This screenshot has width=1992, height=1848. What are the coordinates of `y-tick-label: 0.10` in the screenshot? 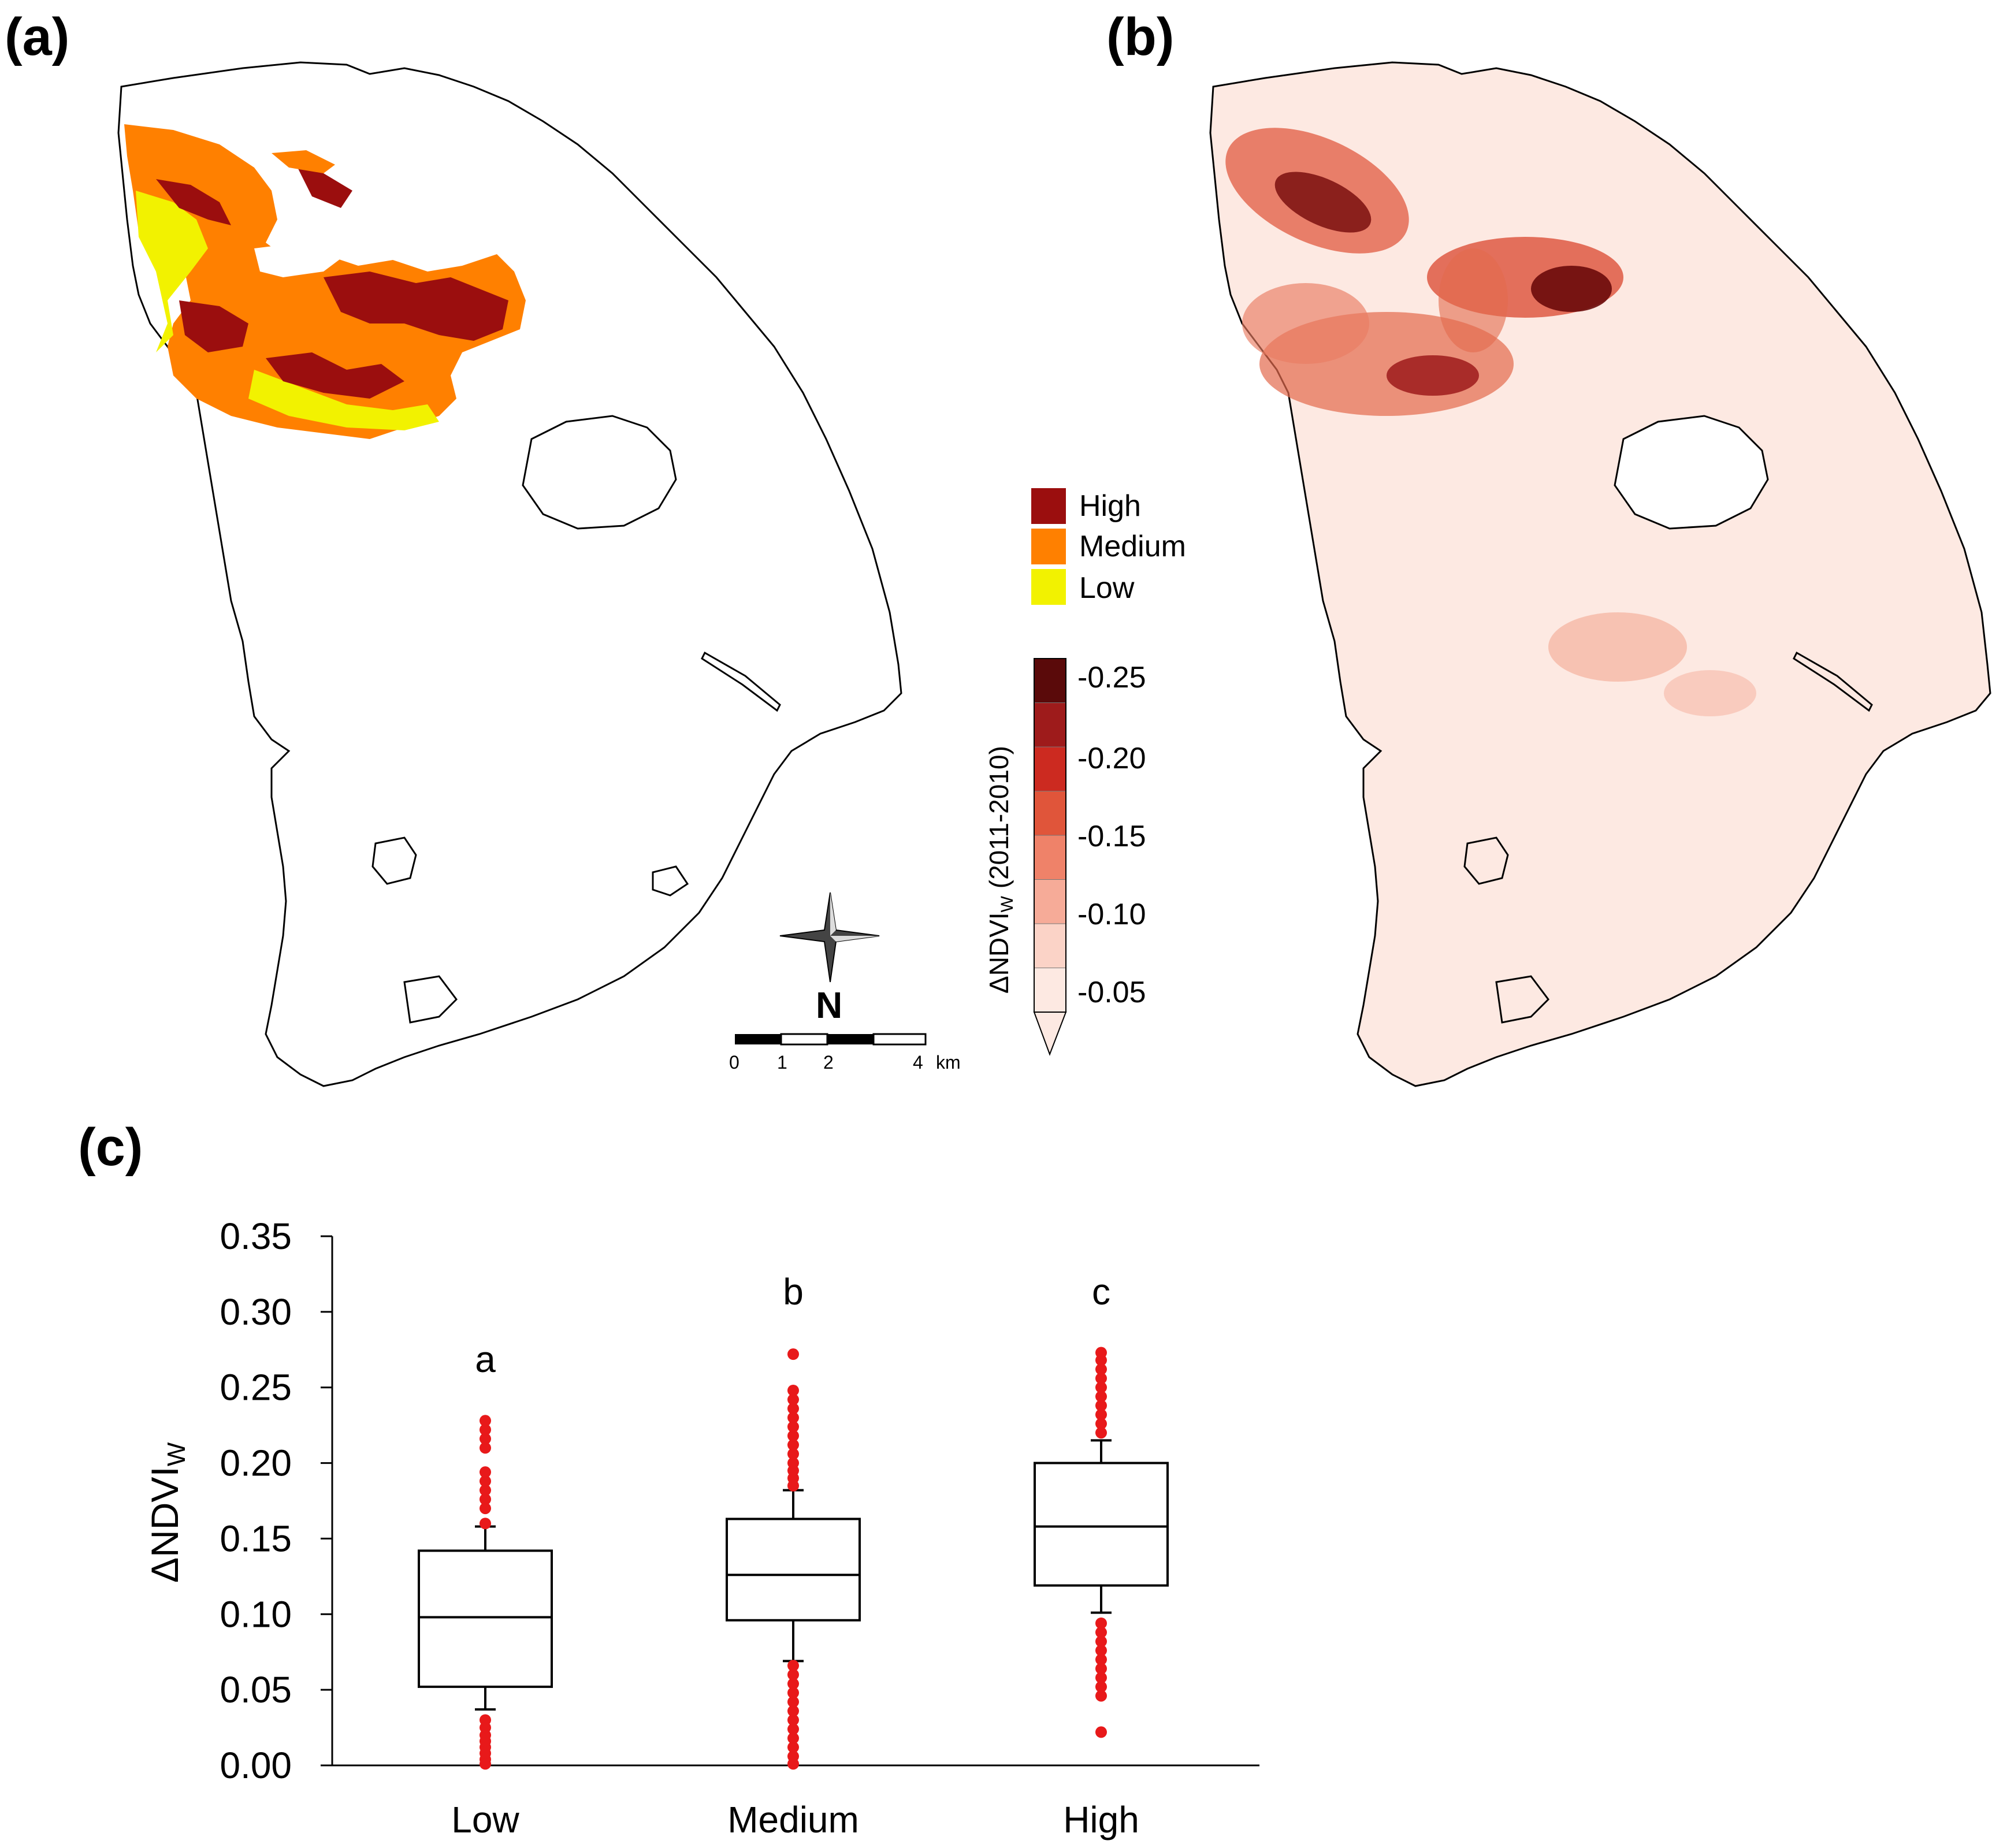 It's located at (256, 1614).